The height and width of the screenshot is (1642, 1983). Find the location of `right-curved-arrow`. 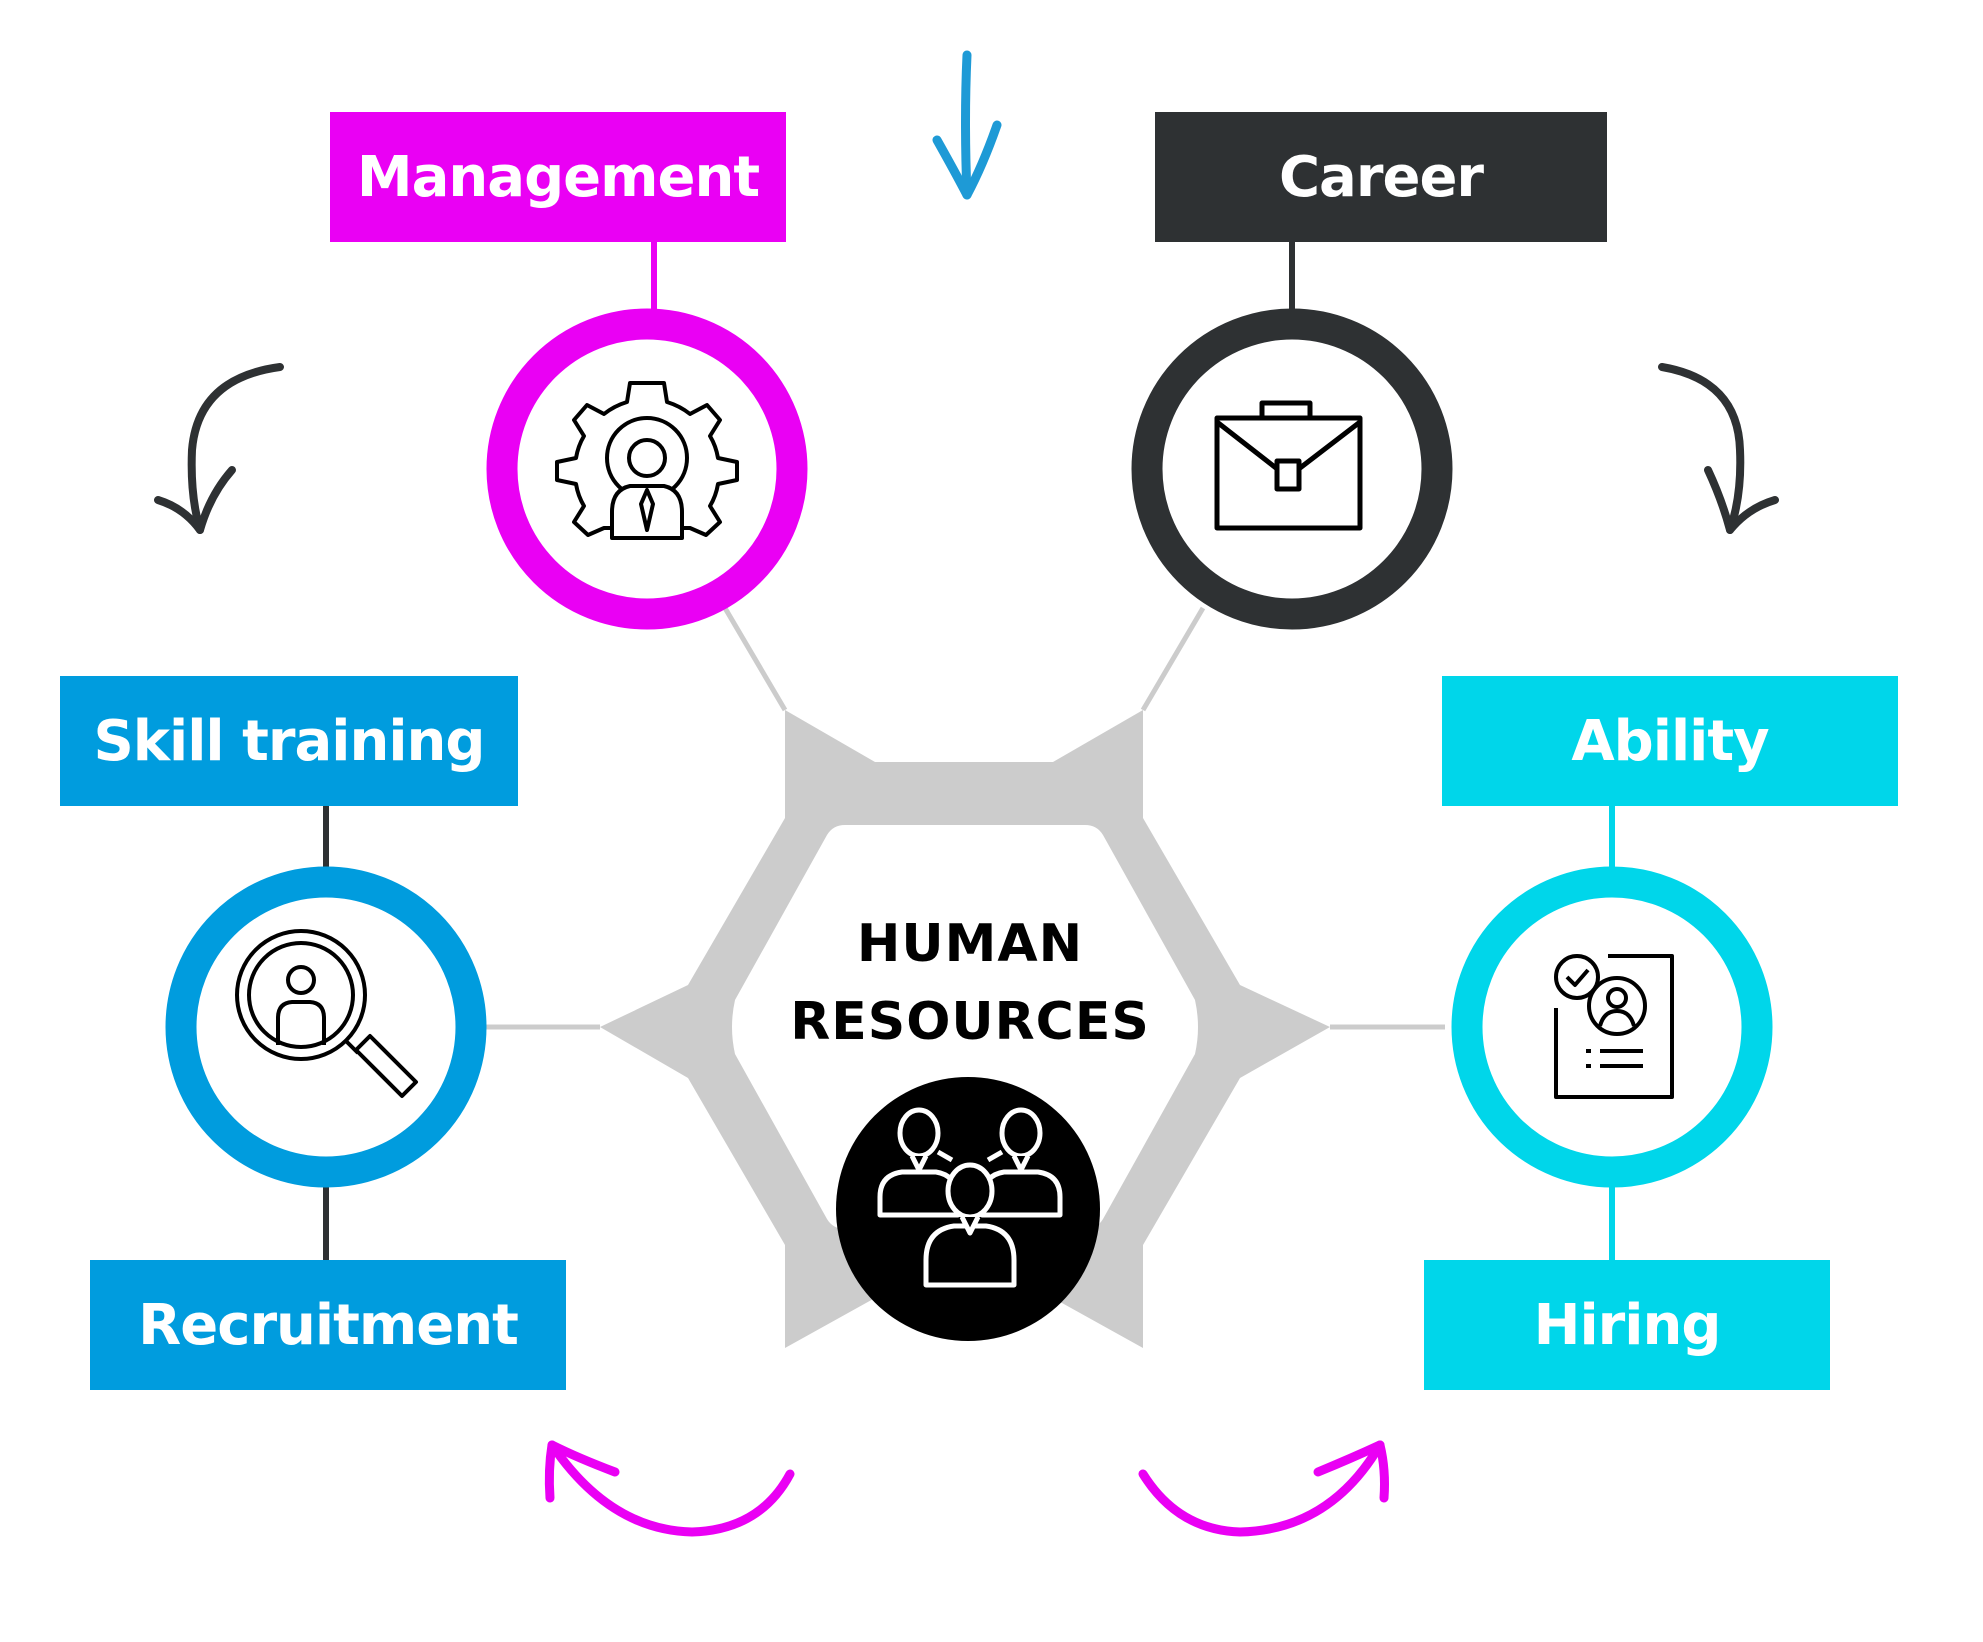

right-curved-arrow is located at coordinates (1718, 448).